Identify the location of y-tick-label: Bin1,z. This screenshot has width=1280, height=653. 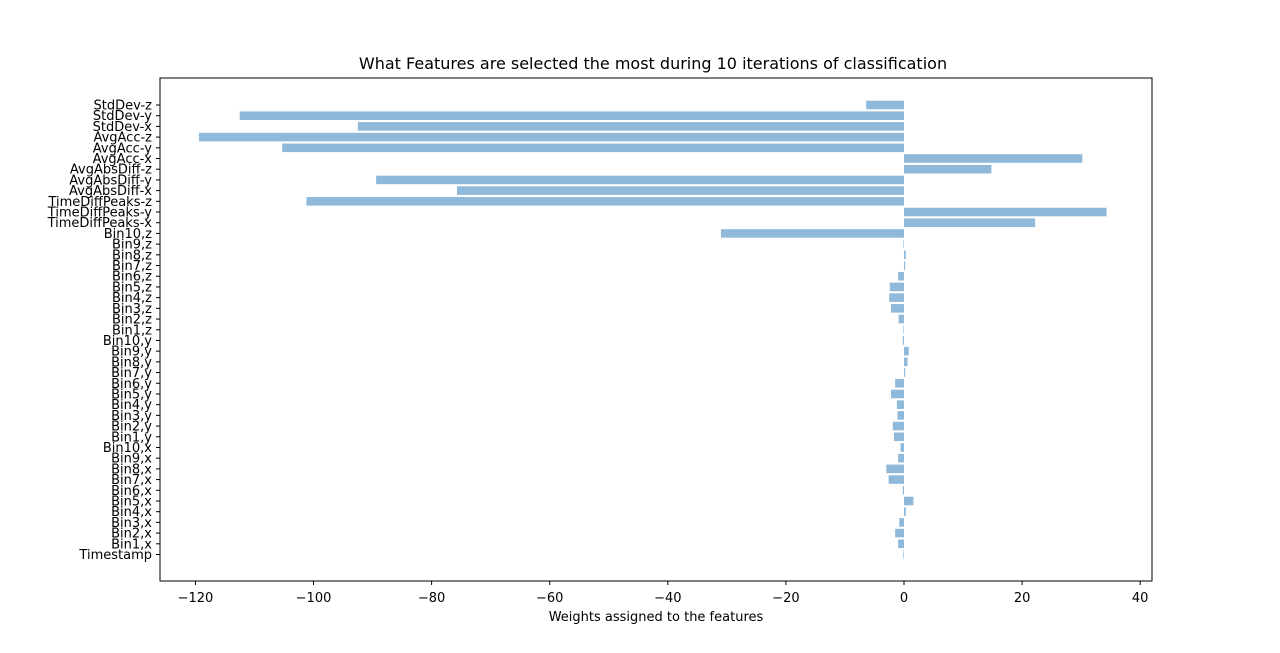
(132, 330).